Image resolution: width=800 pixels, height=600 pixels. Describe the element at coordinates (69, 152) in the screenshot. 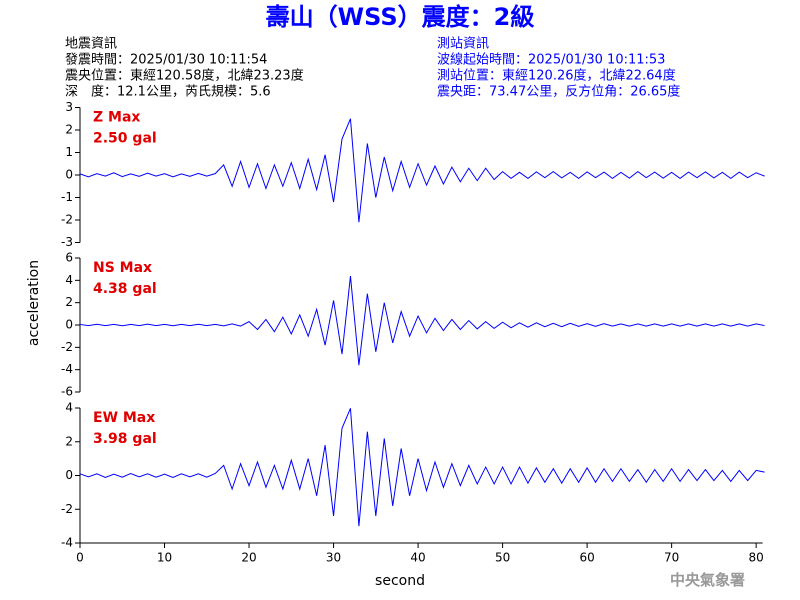

I see `y-tick-label: 1` at that location.